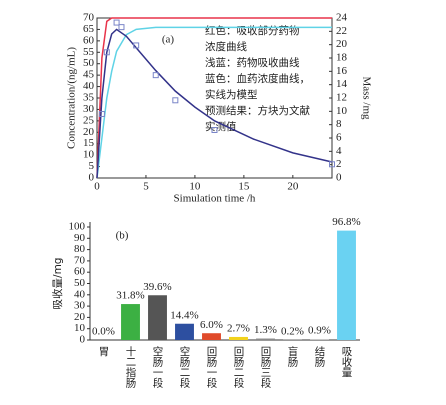  Describe the element at coordinates (89, 98) in the screenshot. I see `y-tick-label: 35` at that location.